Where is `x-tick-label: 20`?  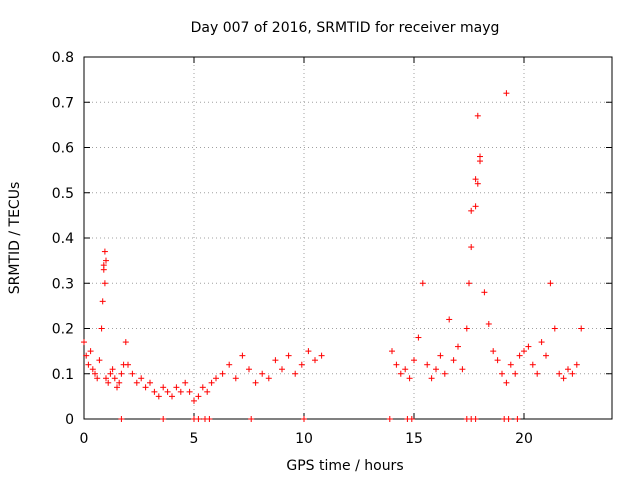
x-tick-label: 20 is located at coordinates (524, 439).